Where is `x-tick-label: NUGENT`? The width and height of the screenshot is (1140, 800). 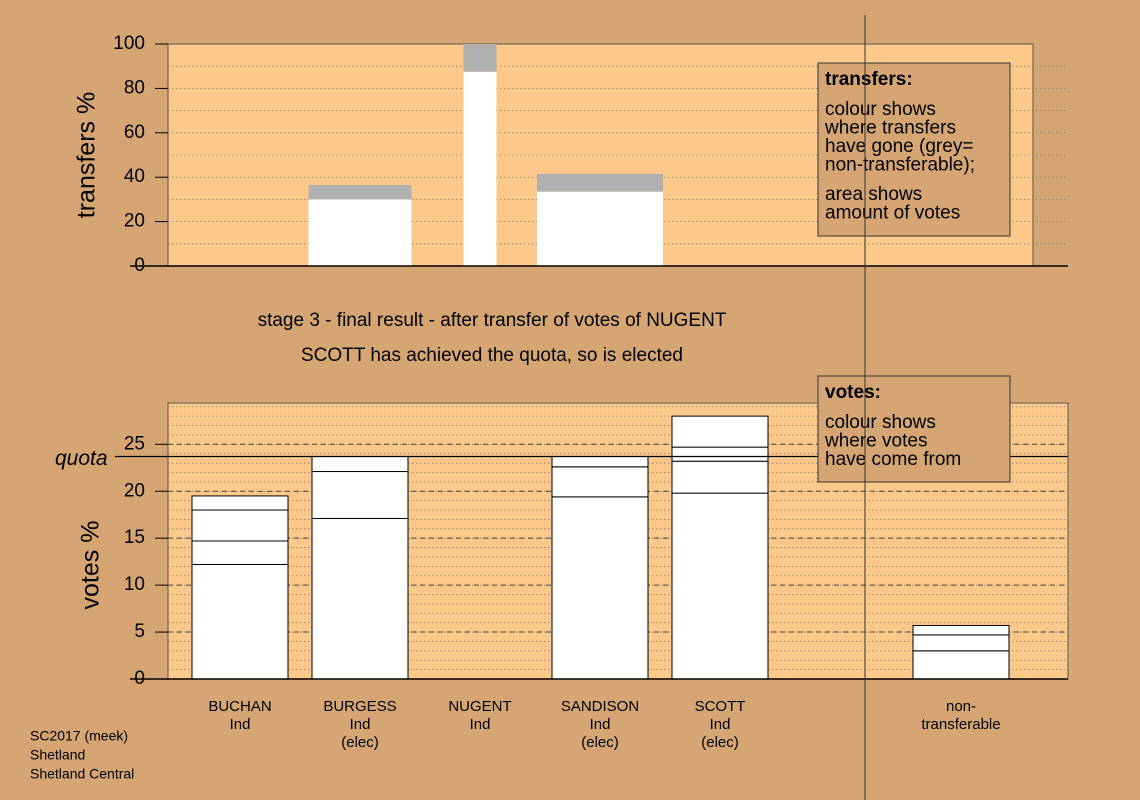 x-tick-label: NUGENT is located at coordinates (479, 706).